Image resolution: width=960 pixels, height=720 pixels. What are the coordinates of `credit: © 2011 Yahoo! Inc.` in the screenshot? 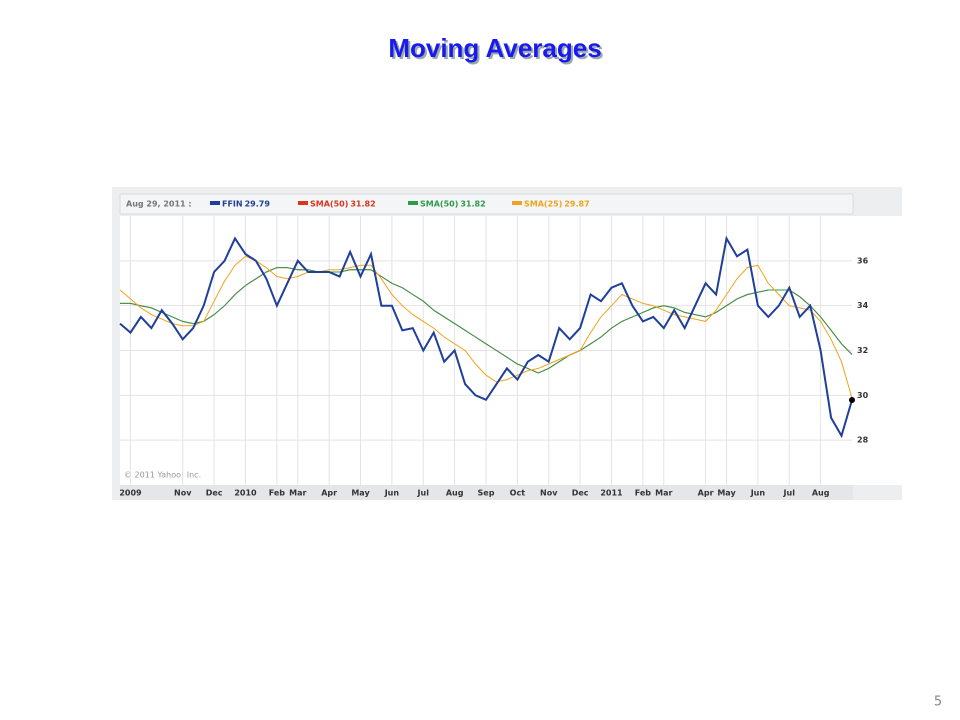 It's located at (162, 475).